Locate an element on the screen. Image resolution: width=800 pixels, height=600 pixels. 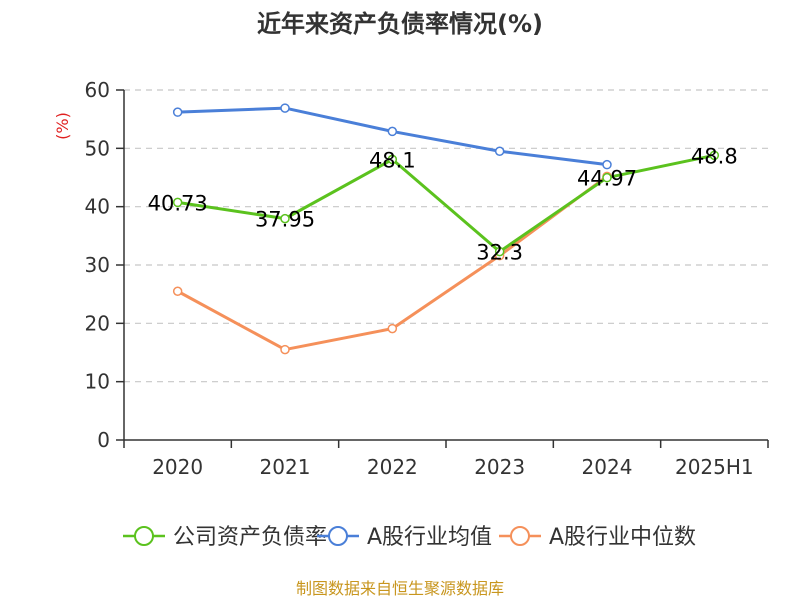
x-tick-label: 2022 is located at coordinates (392, 467).